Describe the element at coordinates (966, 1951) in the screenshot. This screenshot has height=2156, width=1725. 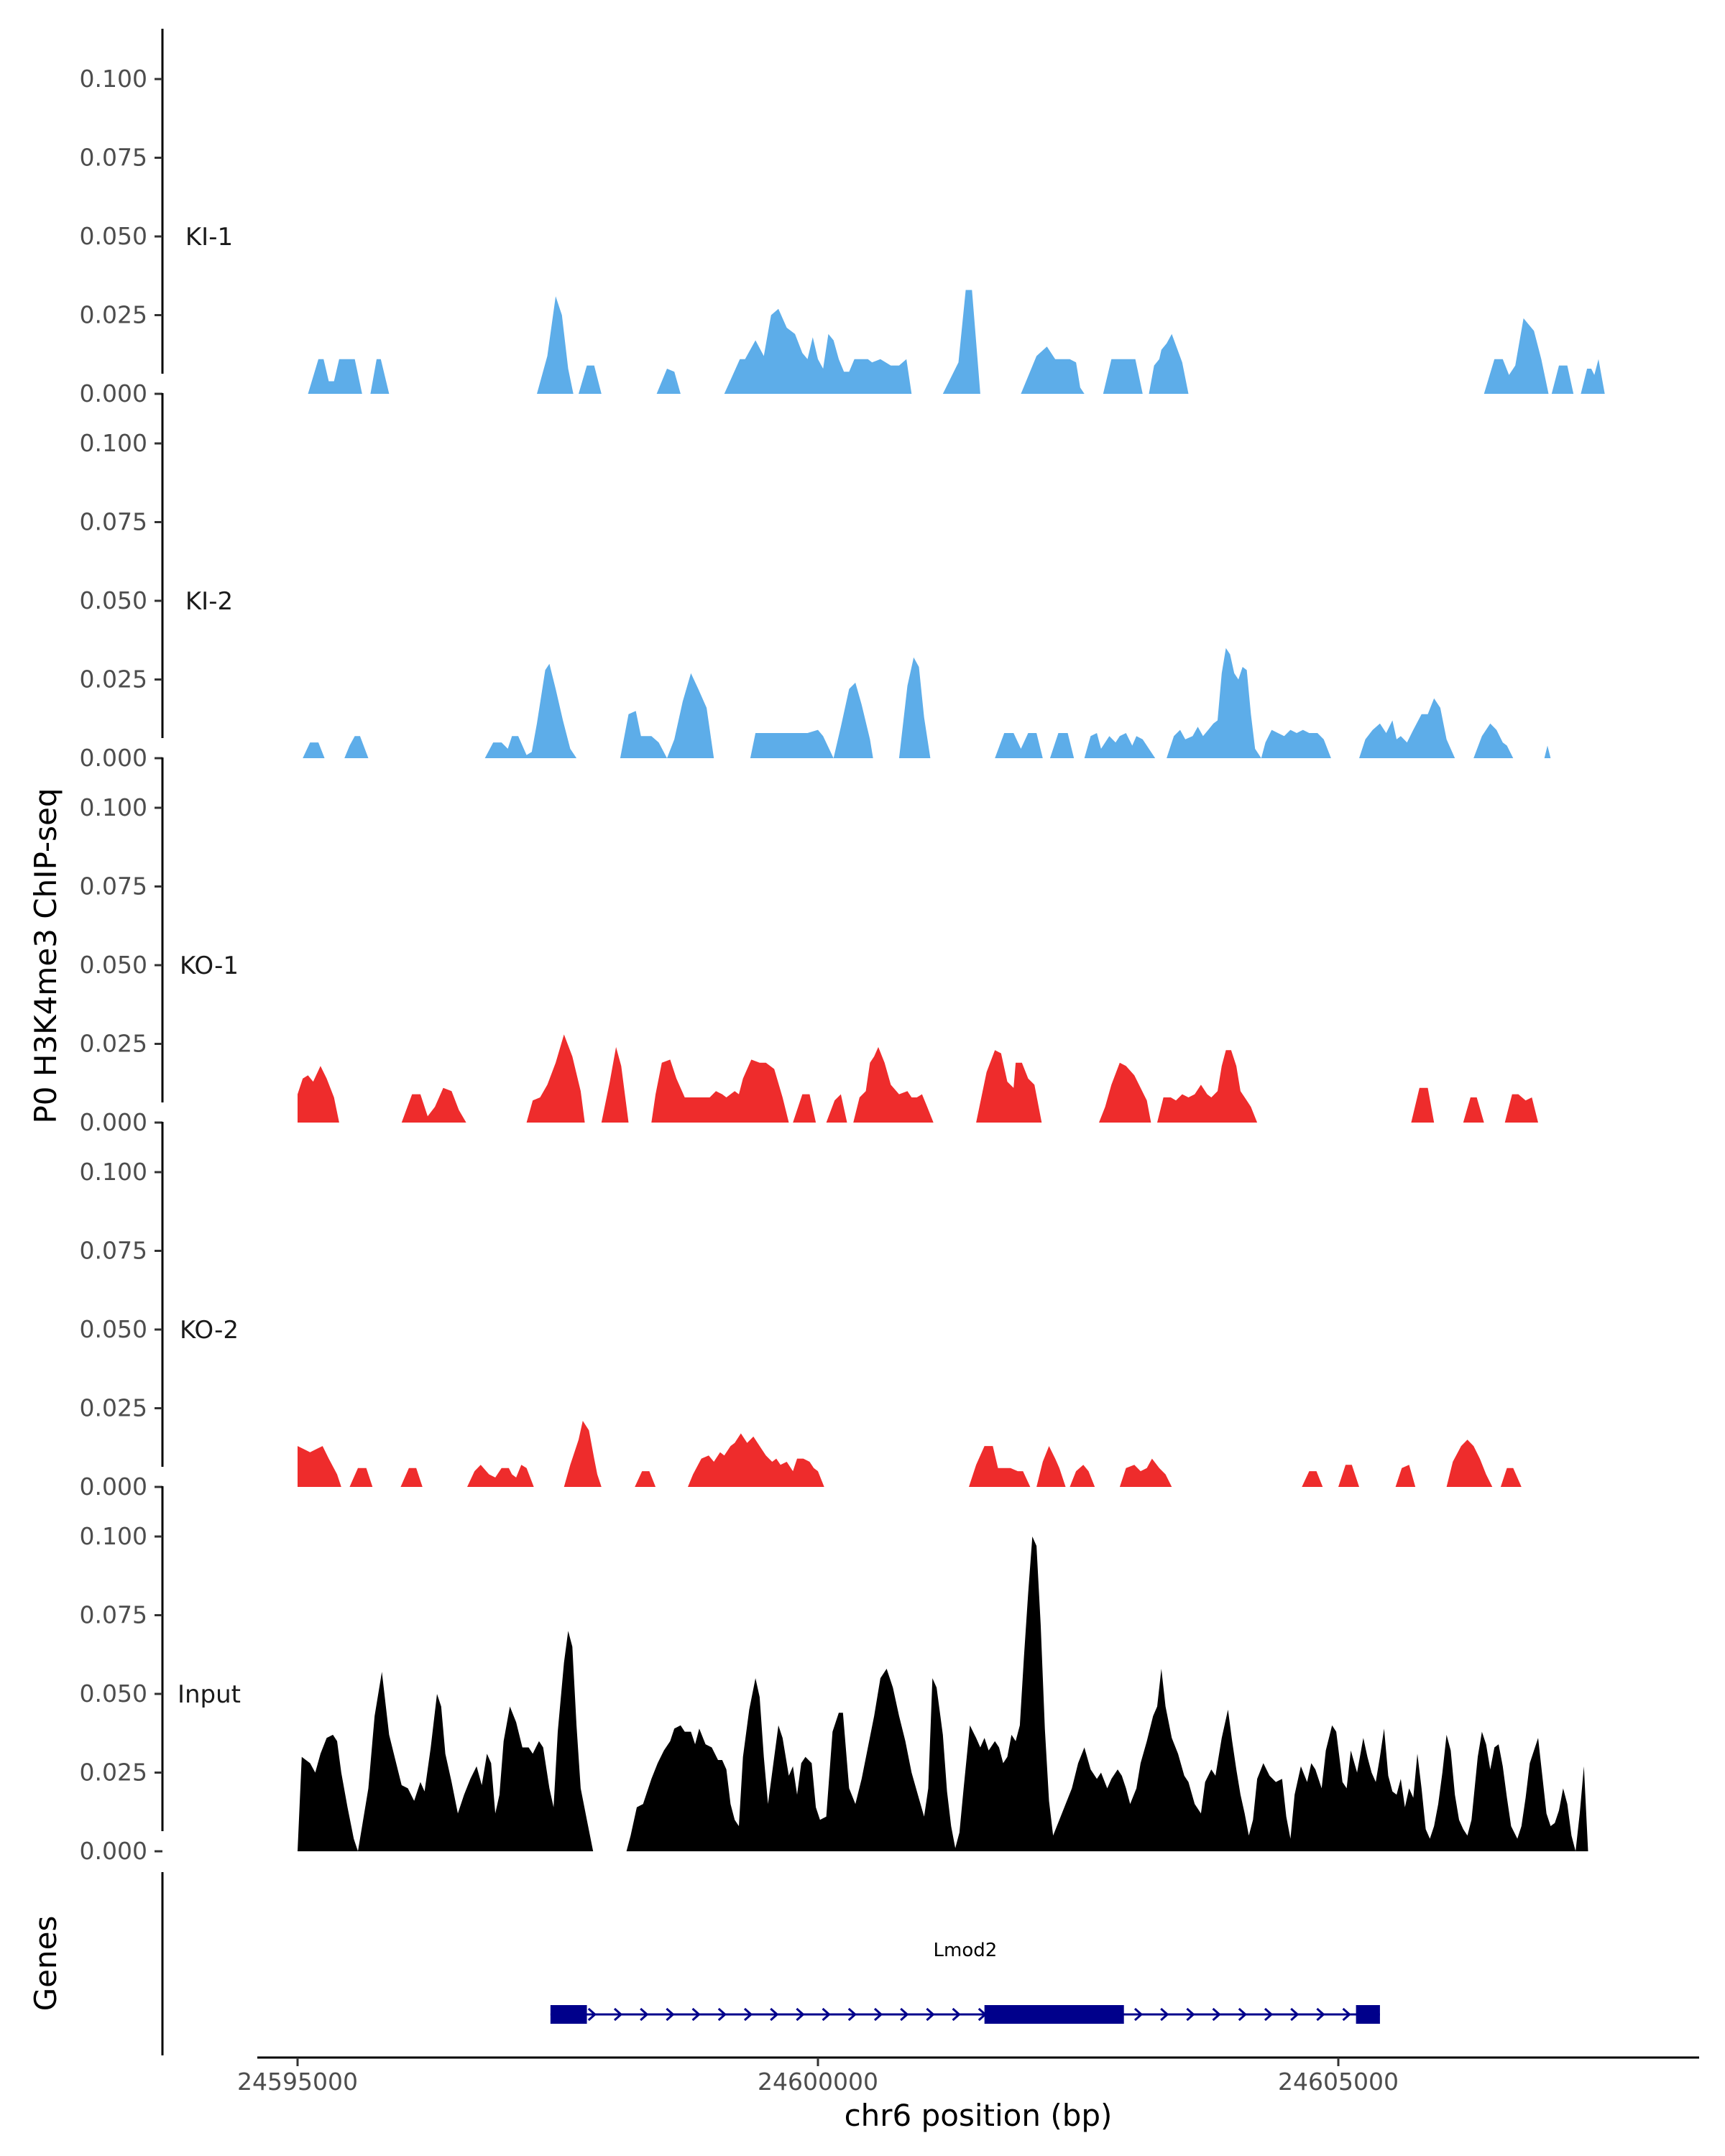
I see `gene-name-label: Lmod2` at that location.